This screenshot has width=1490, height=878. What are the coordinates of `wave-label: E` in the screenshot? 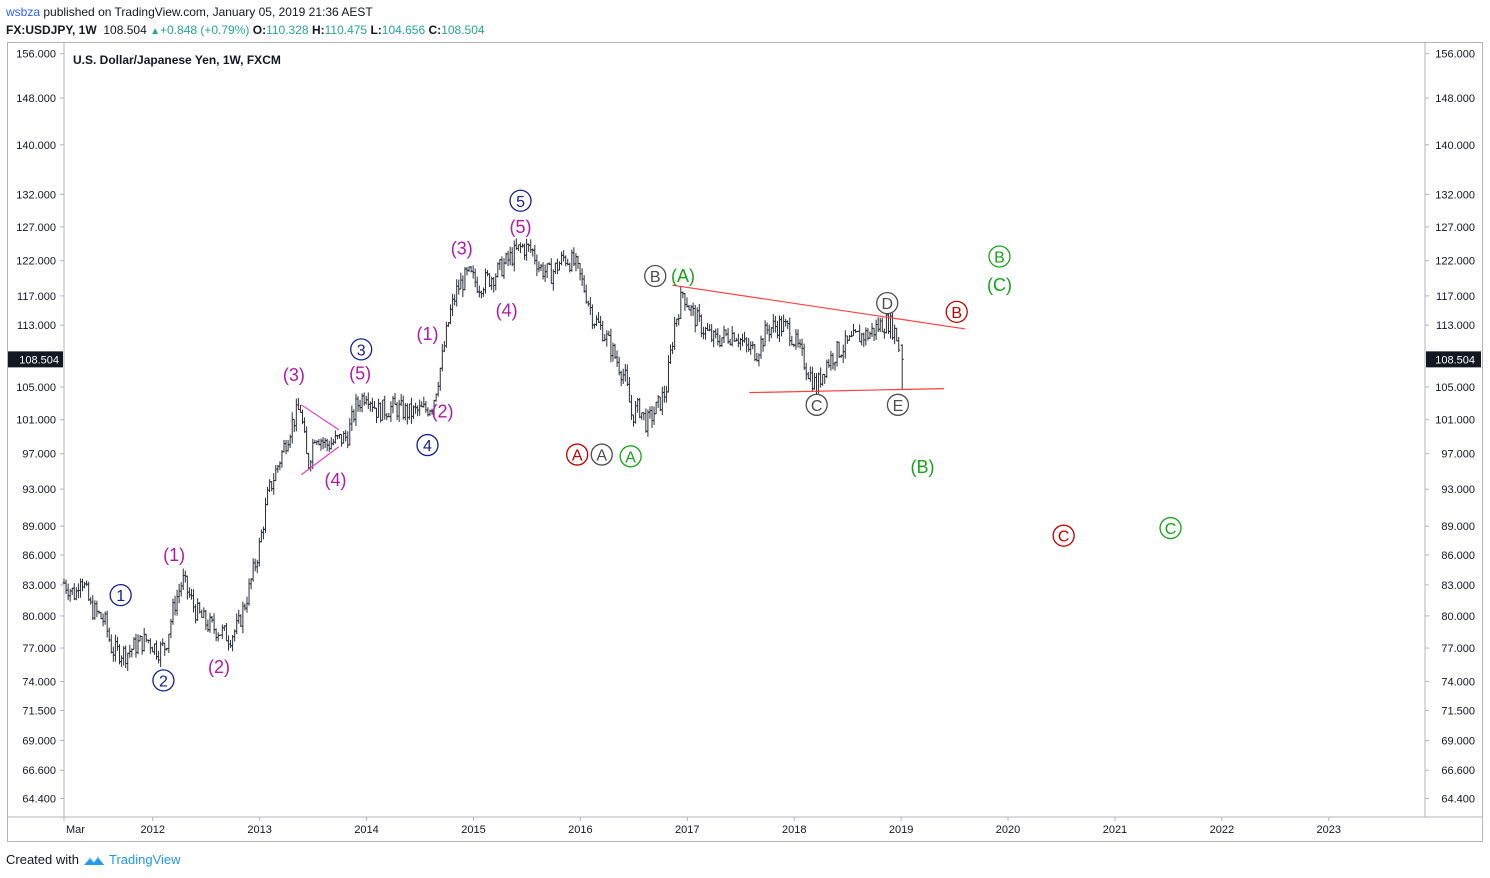 It's located at (898, 406).